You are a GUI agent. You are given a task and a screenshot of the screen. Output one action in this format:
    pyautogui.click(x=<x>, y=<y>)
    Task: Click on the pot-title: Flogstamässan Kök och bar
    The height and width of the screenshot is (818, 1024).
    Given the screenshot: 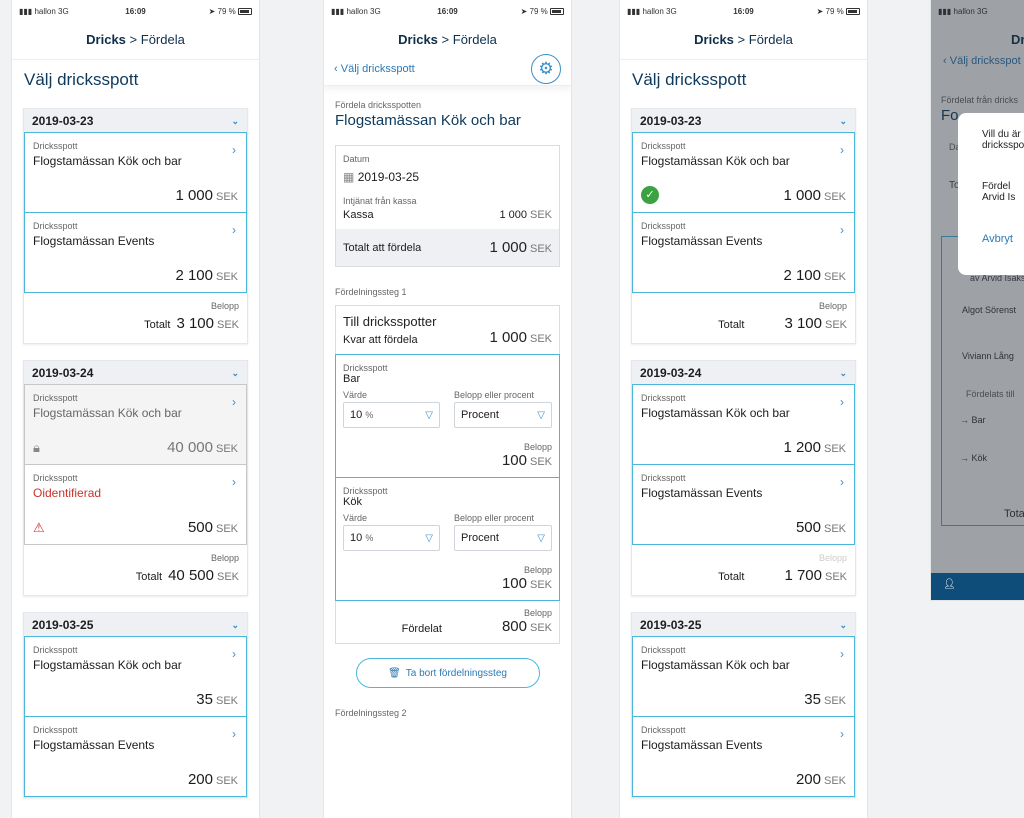 What is the action you would take?
    pyautogui.click(x=428, y=120)
    